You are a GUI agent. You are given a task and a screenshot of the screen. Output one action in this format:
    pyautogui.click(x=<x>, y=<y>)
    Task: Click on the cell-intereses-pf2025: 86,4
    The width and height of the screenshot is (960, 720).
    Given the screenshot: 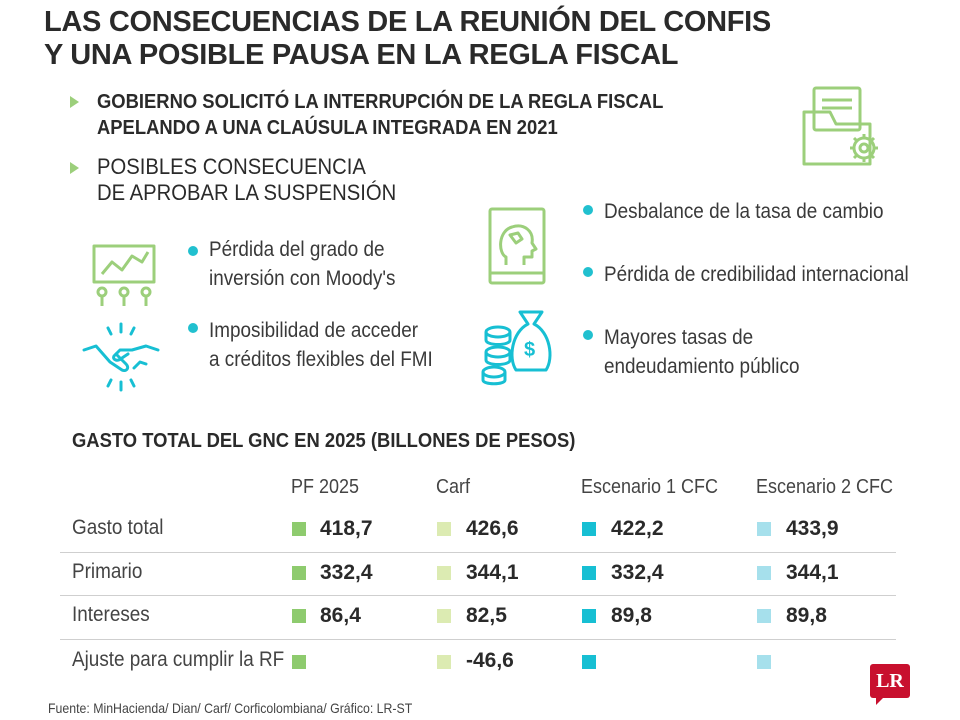 What is the action you would take?
    pyautogui.click(x=340, y=615)
    